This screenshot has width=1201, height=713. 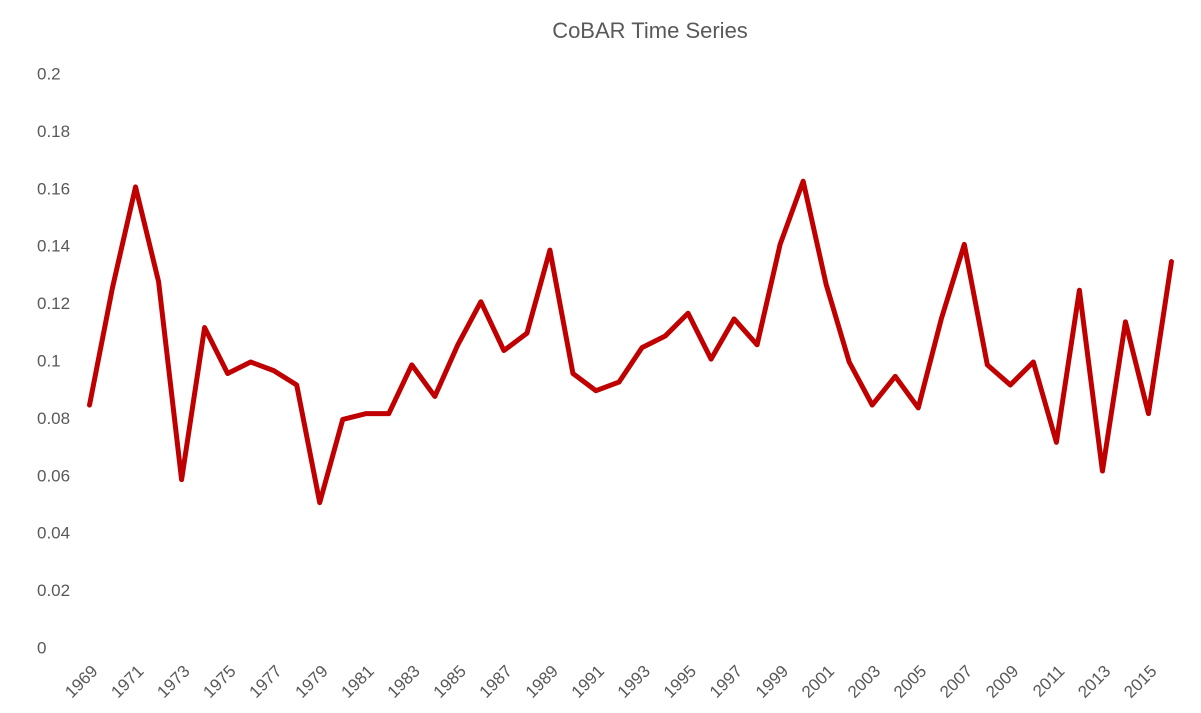 What do you see at coordinates (49, 73) in the screenshot?
I see `y-tick-label: 0.2` at bounding box center [49, 73].